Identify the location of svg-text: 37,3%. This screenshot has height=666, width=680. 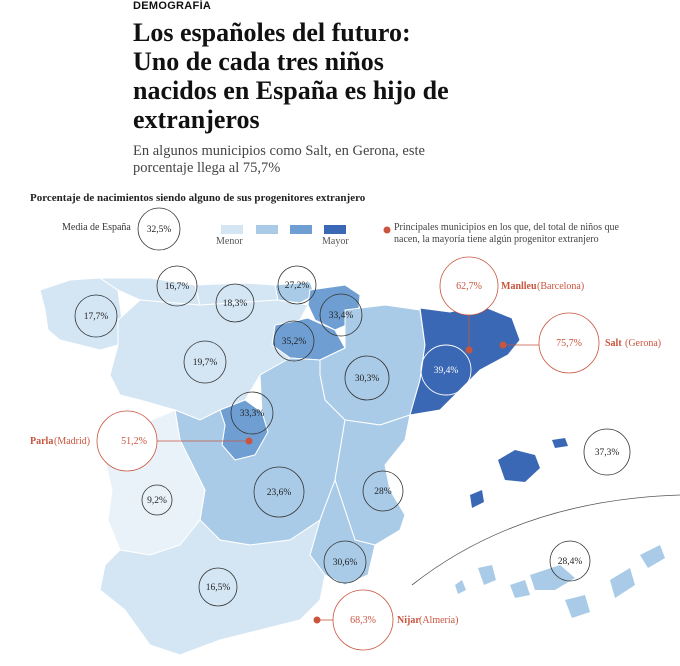
(607, 453).